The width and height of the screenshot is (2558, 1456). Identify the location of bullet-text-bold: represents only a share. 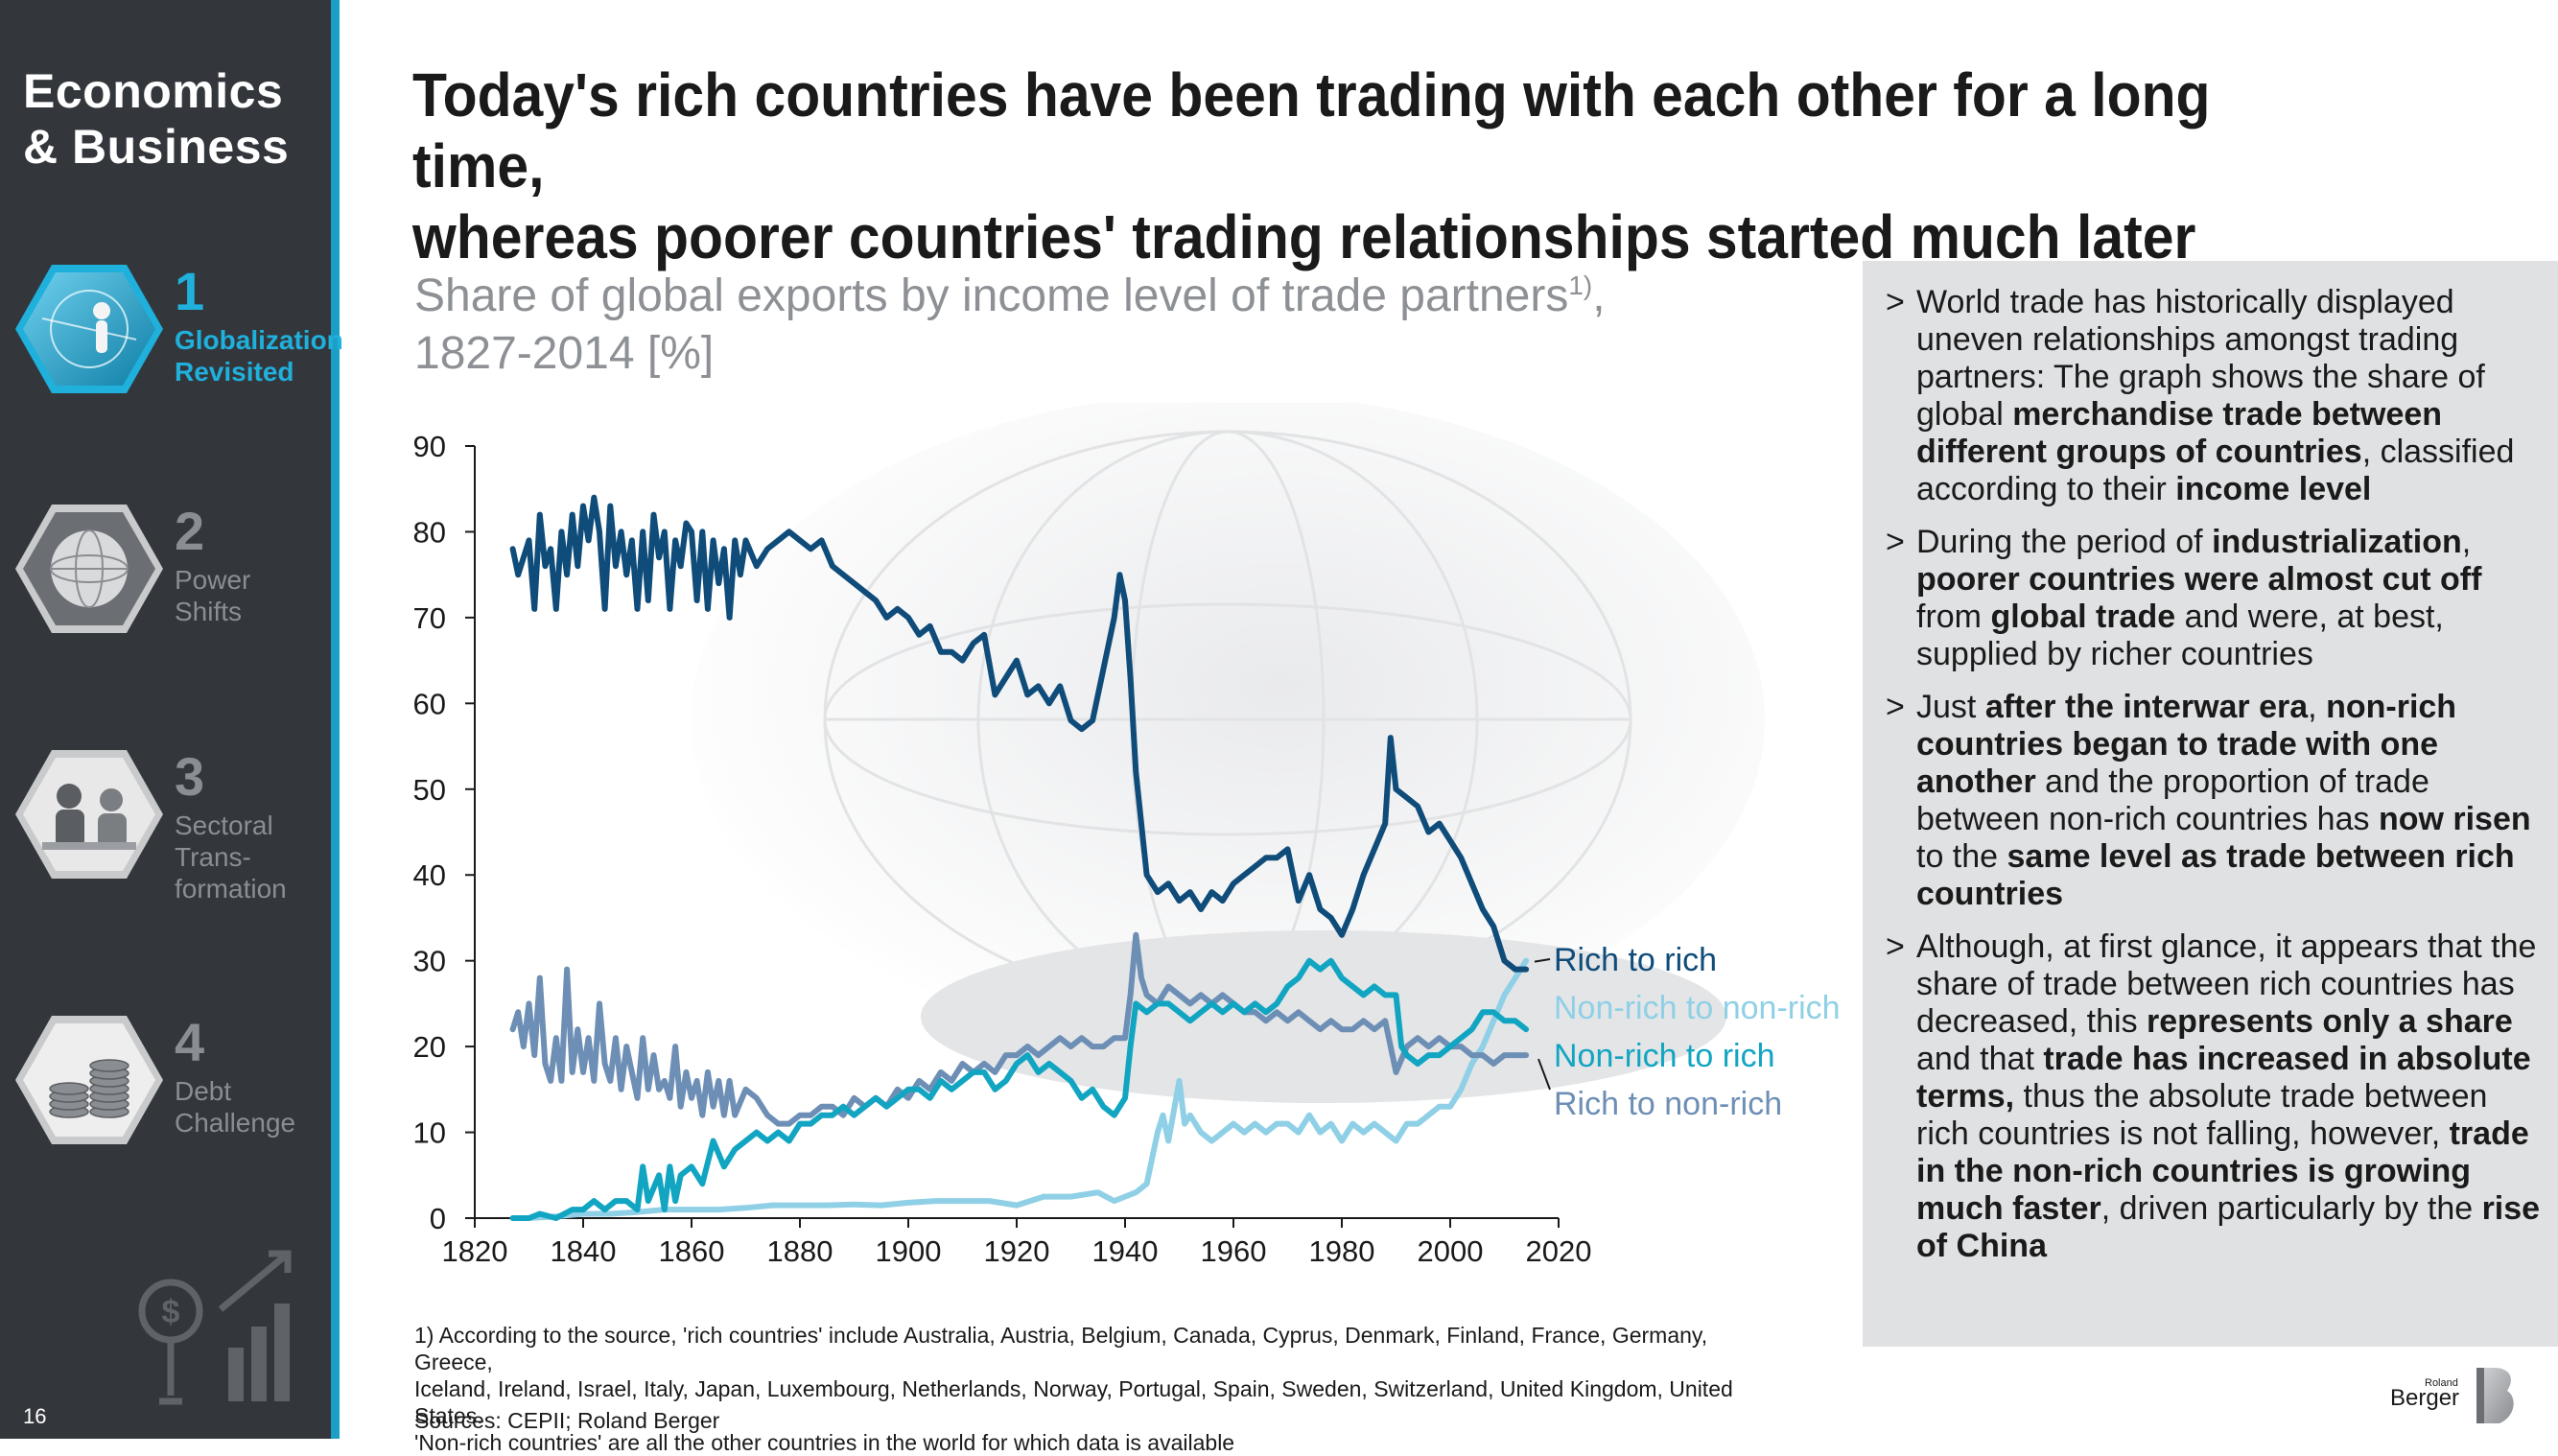
(2330, 1022).